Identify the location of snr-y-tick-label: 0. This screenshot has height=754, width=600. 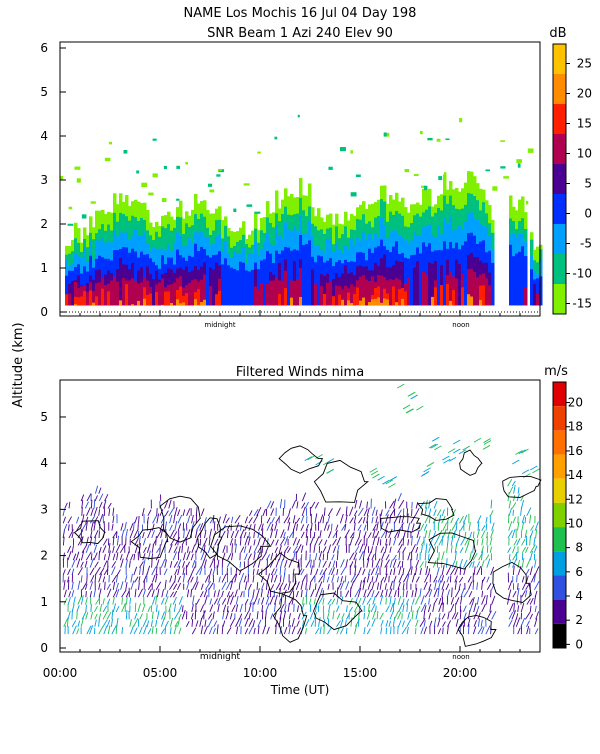
(44, 312).